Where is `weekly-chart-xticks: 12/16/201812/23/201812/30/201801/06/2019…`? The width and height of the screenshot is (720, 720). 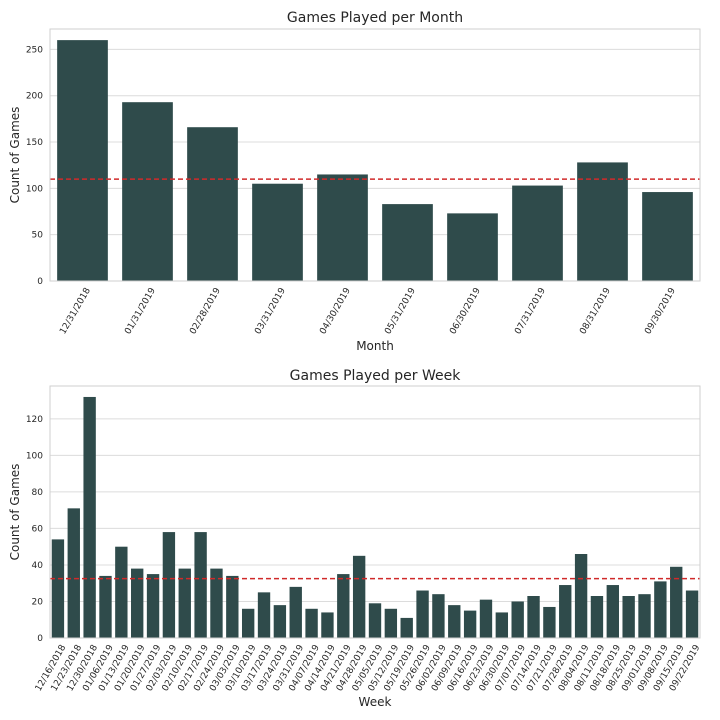
weekly-chart-xticks: 12/16/201812/23/201812/30/201801/06/2019… is located at coordinates (368, 668).